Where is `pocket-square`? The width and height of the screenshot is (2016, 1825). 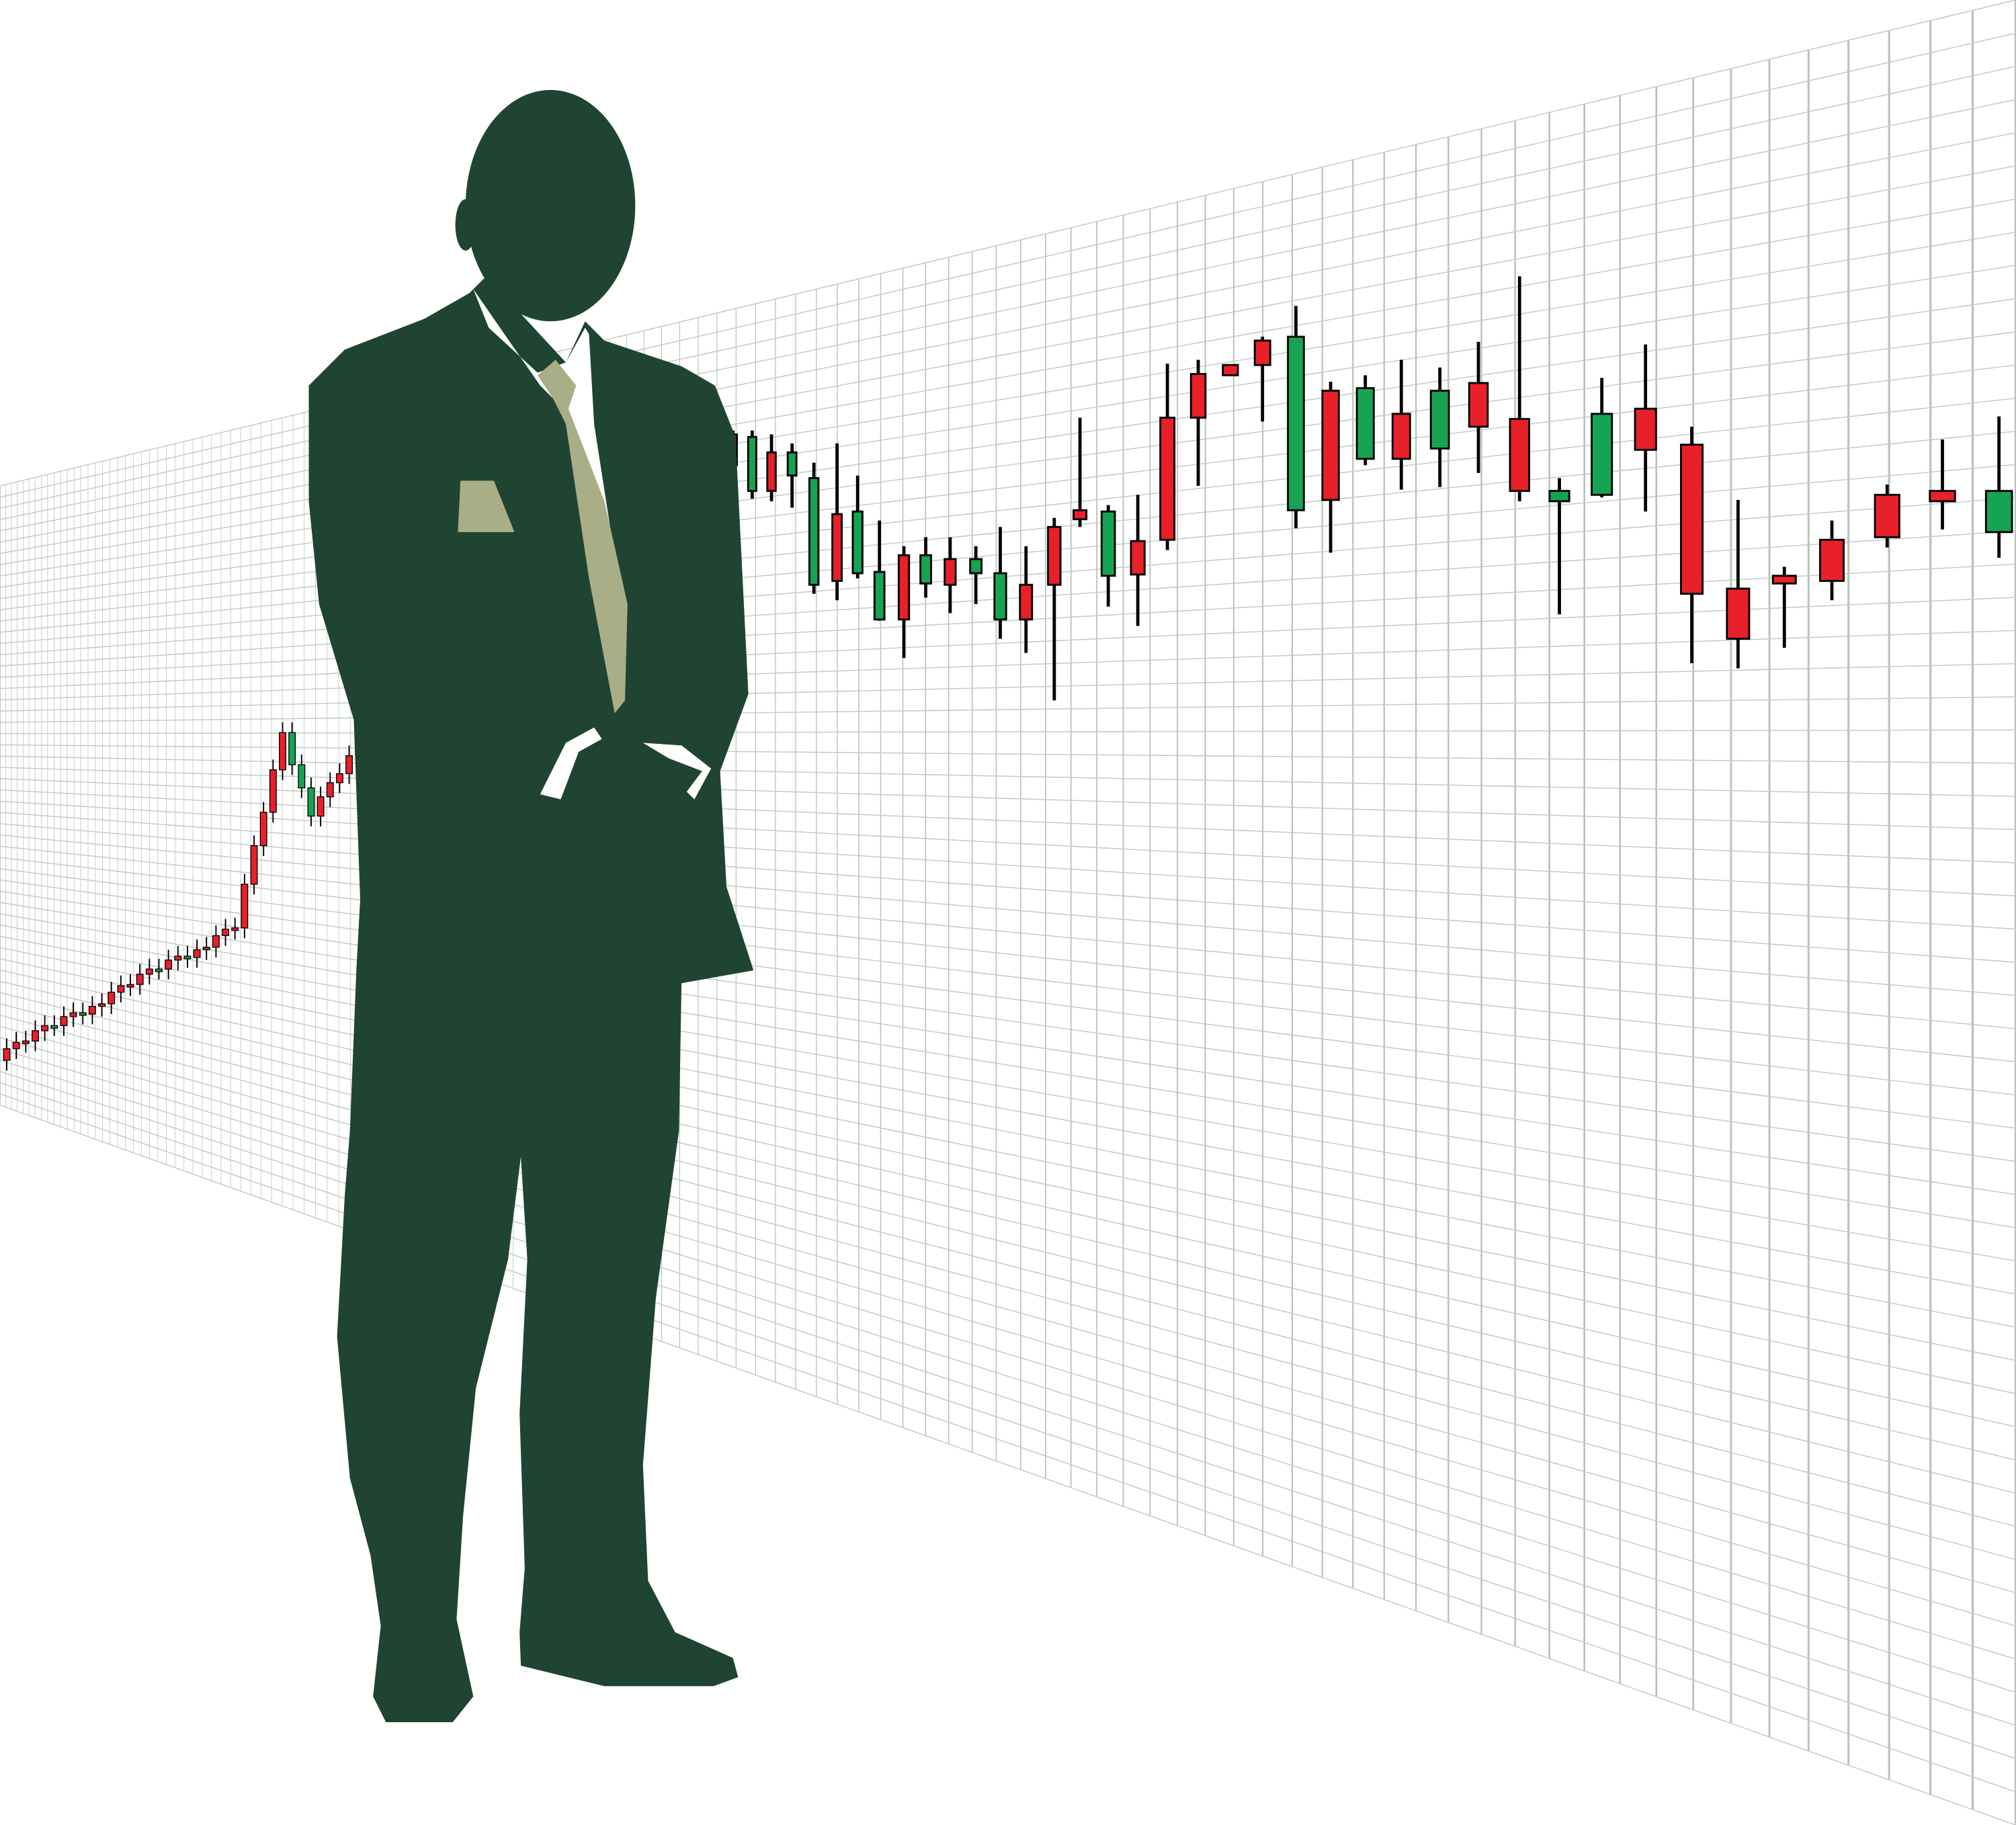
pocket-square is located at coordinates (487, 506).